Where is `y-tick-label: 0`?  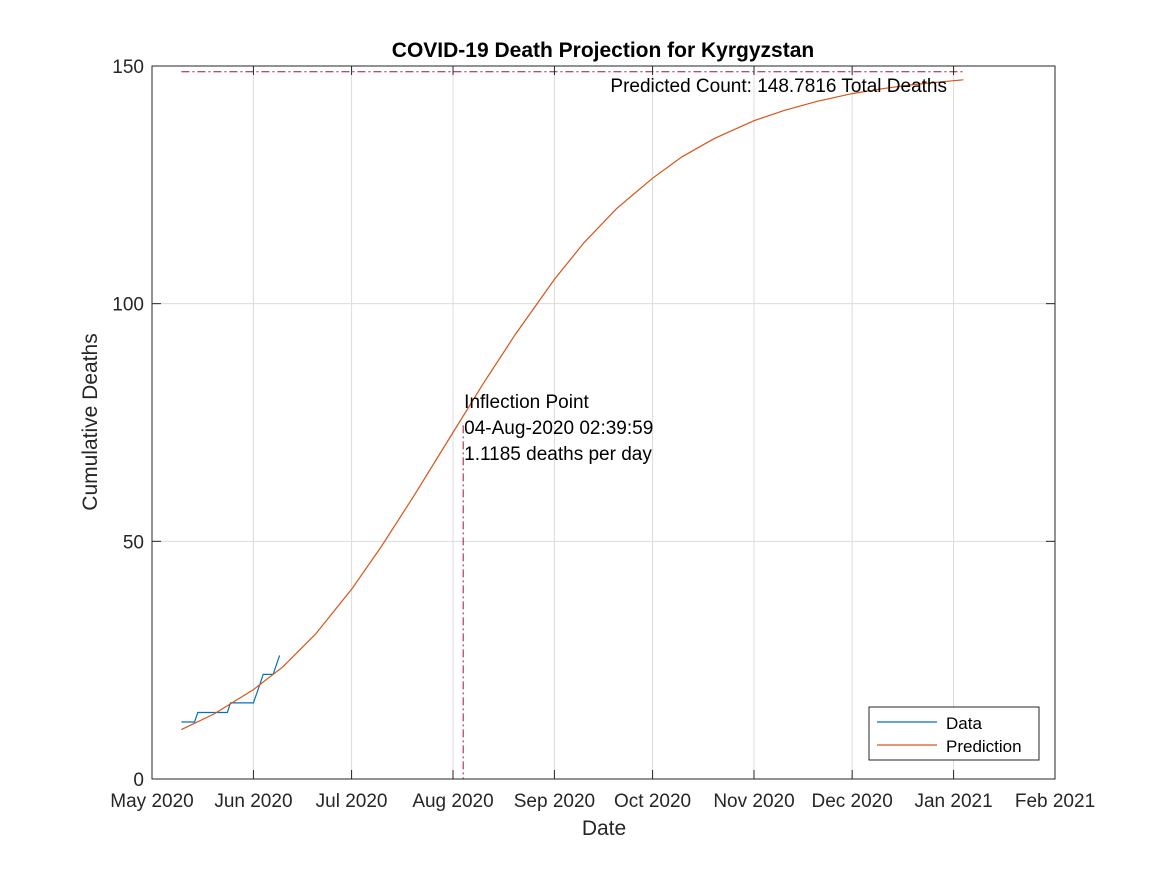 y-tick-label: 0 is located at coordinates (138, 780).